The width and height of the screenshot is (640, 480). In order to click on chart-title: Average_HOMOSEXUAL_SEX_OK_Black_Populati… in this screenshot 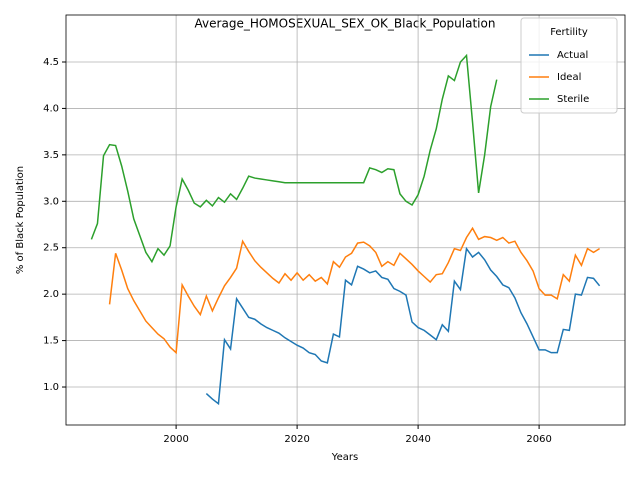, I will do `click(345, 24)`.